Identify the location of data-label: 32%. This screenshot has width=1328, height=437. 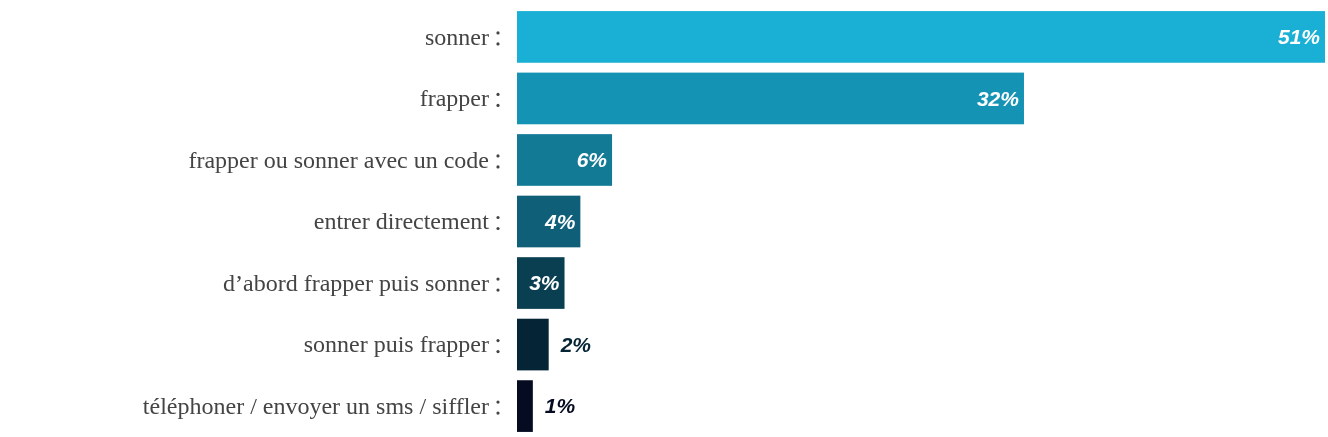
(998, 98).